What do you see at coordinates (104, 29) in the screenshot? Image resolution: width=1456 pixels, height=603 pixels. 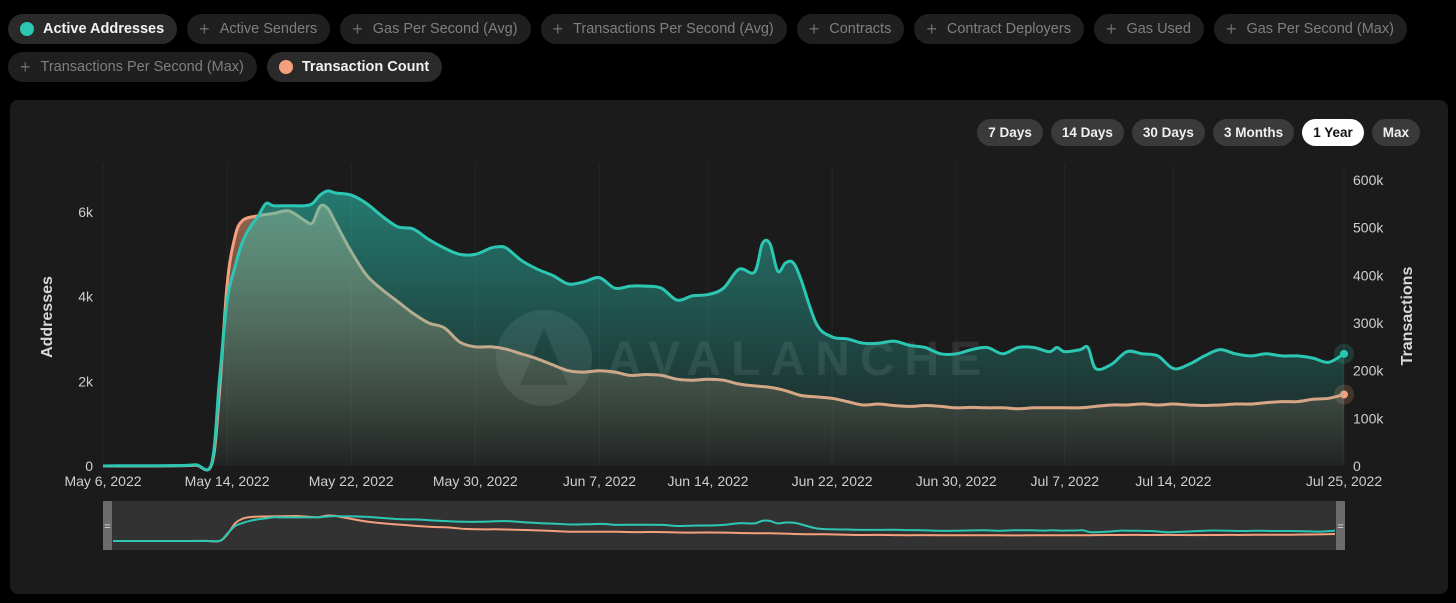 I see `chip-label: Active Addresses` at bounding box center [104, 29].